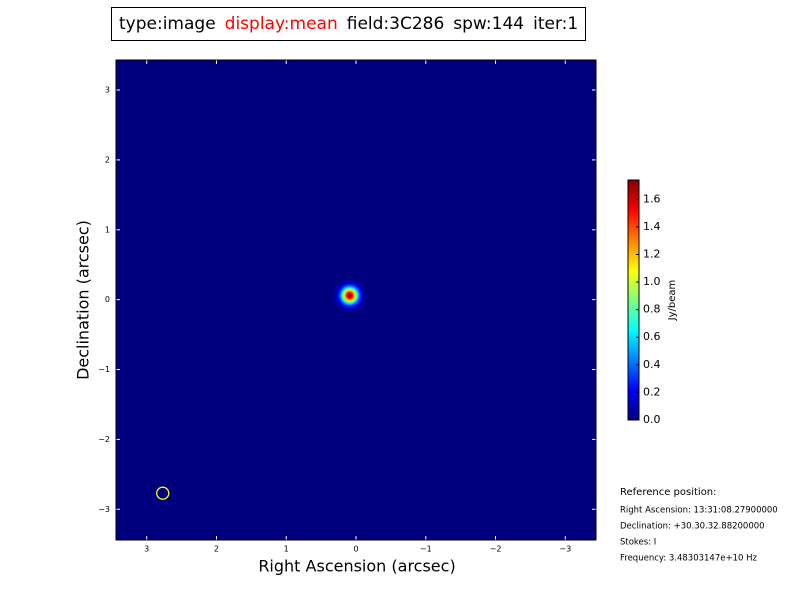  Describe the element at coordinates (286, 549) in the screenshot. I see `x-tick-label: 1` at that location.